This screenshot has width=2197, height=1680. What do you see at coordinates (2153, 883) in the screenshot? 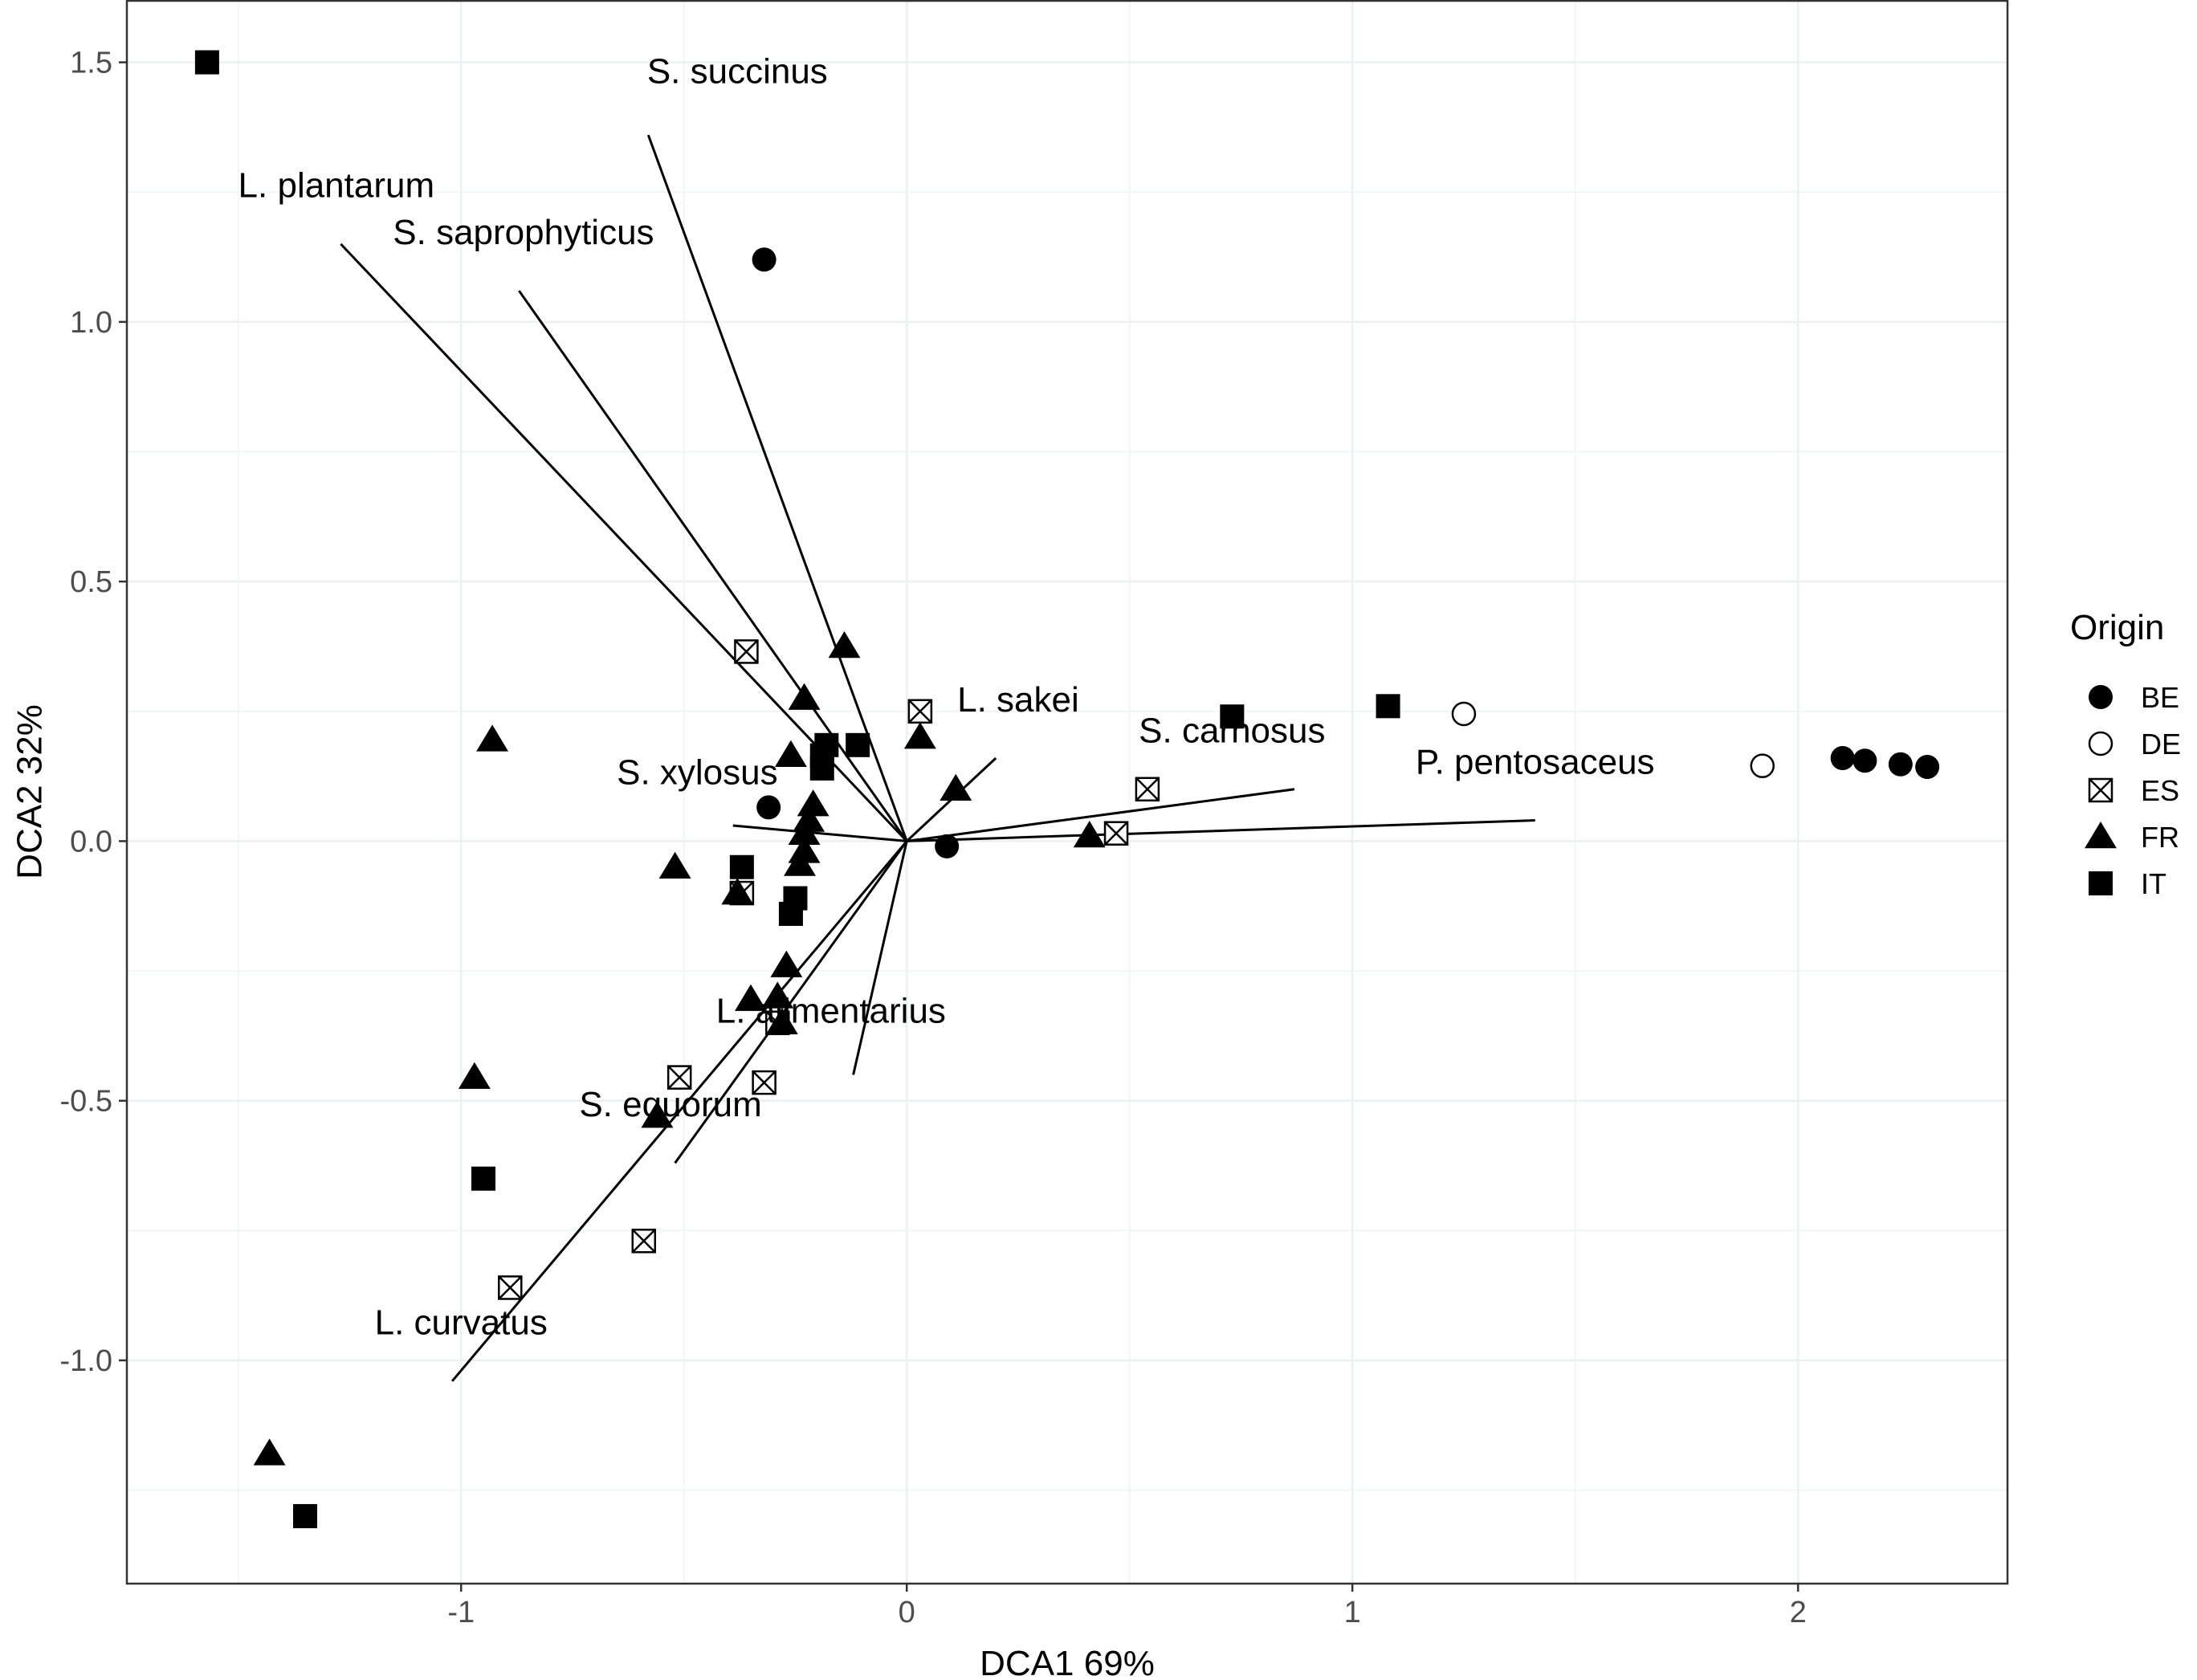
I see `legend-label: IT` at bounding box center [2153, 883].